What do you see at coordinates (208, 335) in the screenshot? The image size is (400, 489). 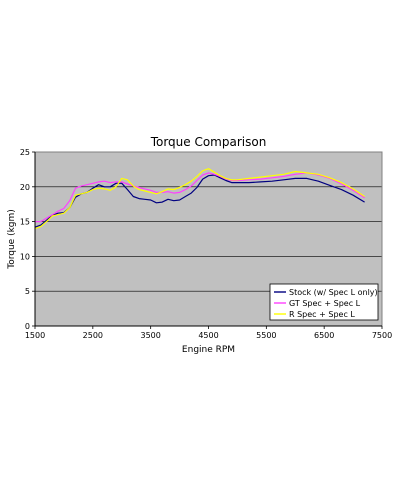 I see `x-tick-label-4500: 4500` at bounding box center [208, 335].